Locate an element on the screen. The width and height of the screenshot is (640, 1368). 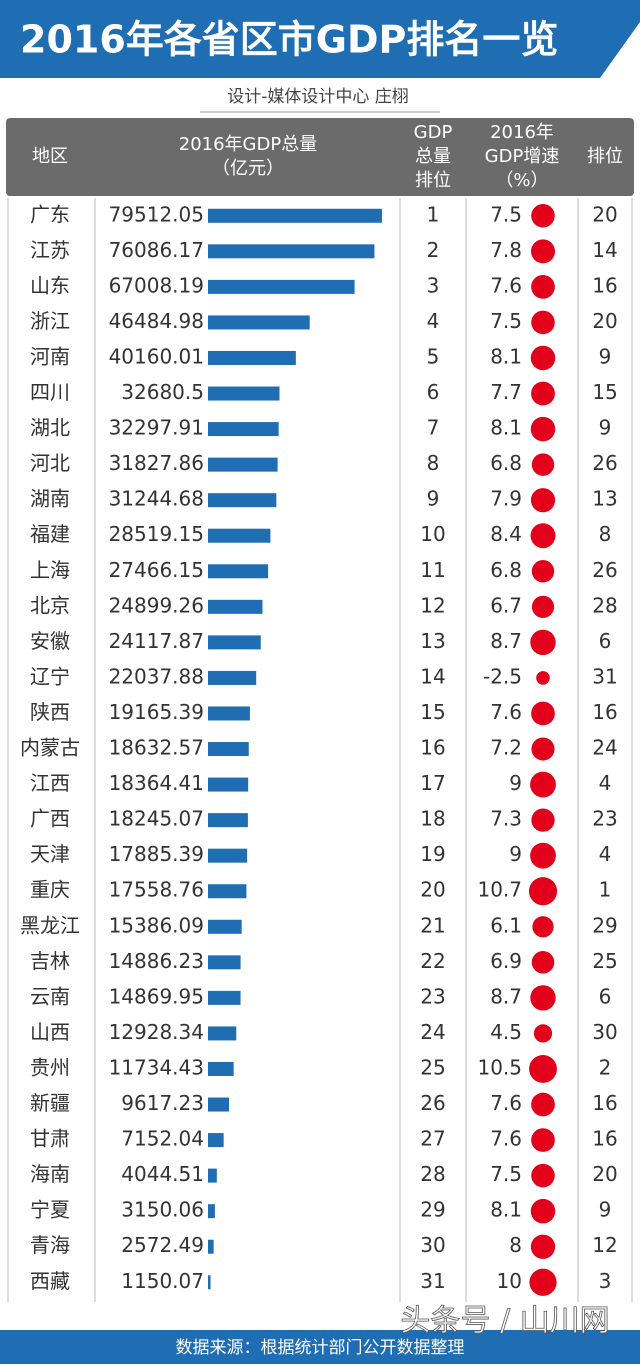
growth-value: 9 is located at coordinates (515, 783).